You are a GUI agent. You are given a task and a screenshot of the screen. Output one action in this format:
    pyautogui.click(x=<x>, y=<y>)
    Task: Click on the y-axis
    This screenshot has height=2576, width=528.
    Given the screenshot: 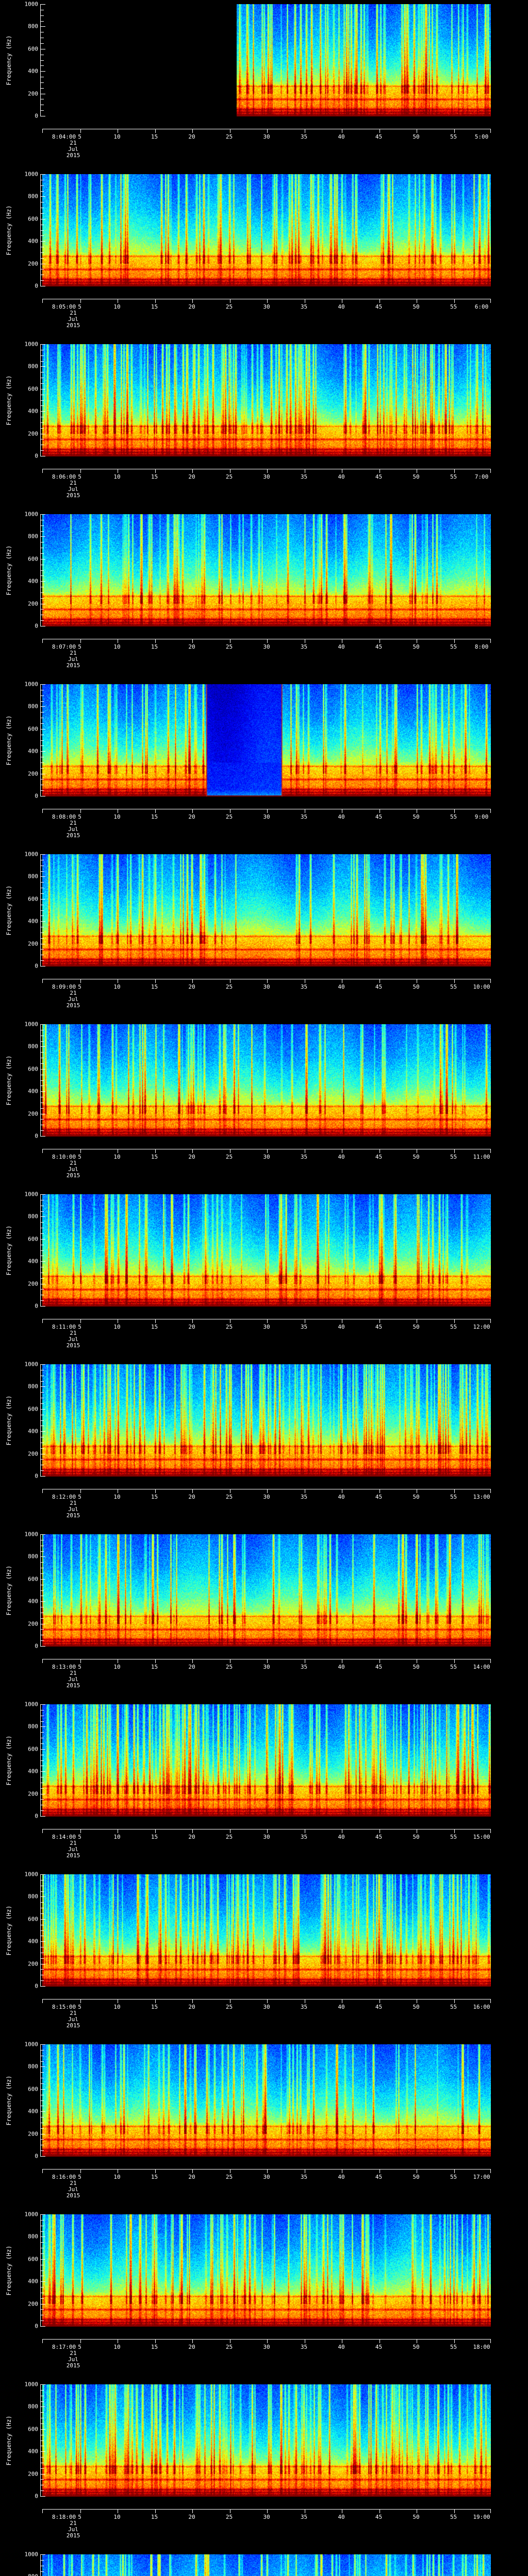 What is the action you would take?
    pyautogui.click(x=42, y=570)
    